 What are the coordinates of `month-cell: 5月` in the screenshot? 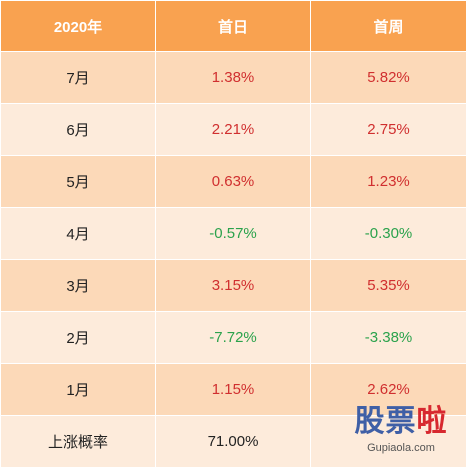 It's located at (78, 181).